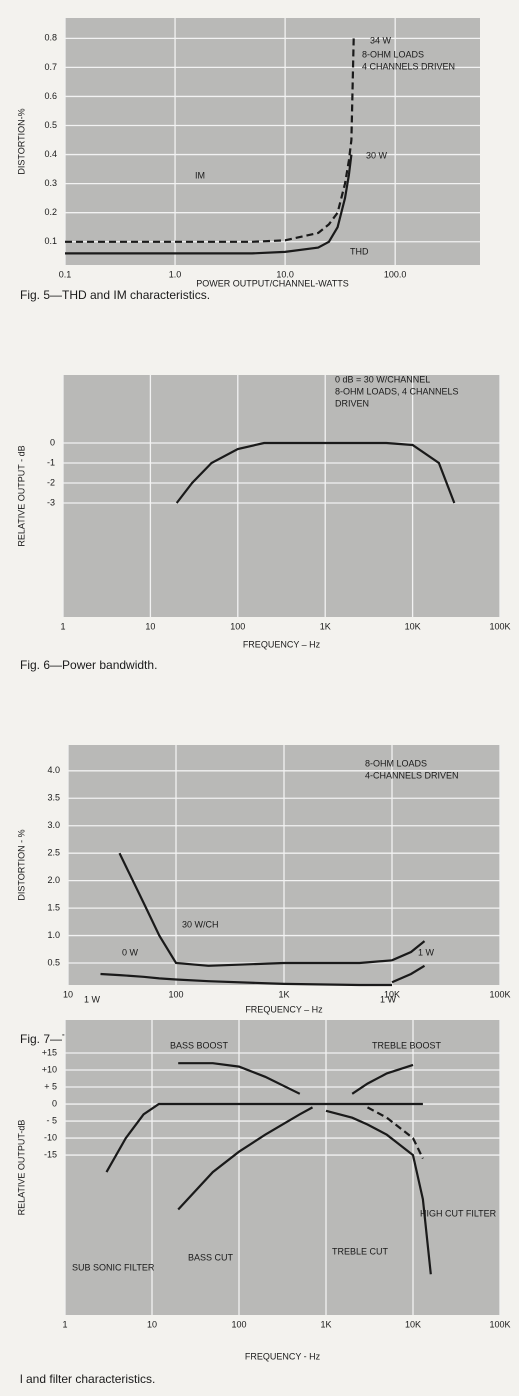  I want to click on caption: Fig. 6—Power bandwidth., so click(88, 665).